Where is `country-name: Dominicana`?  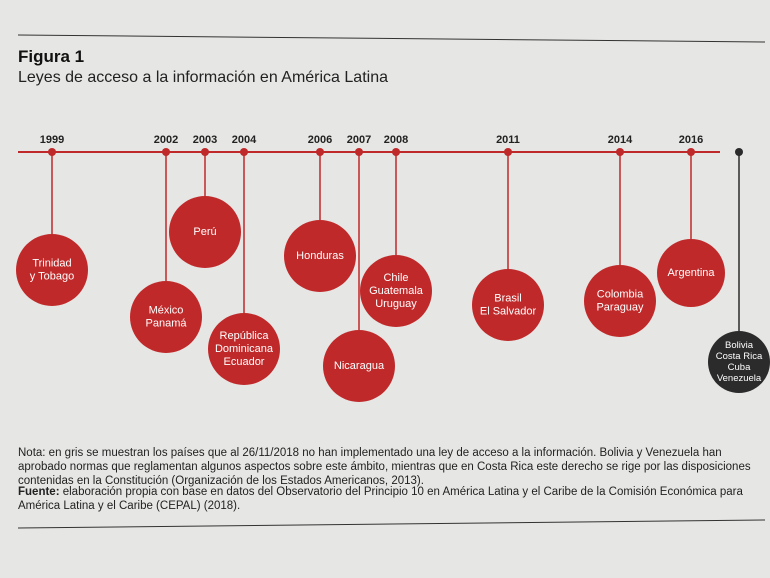 country-name: Dominicana is located at coordinates (244, 349).